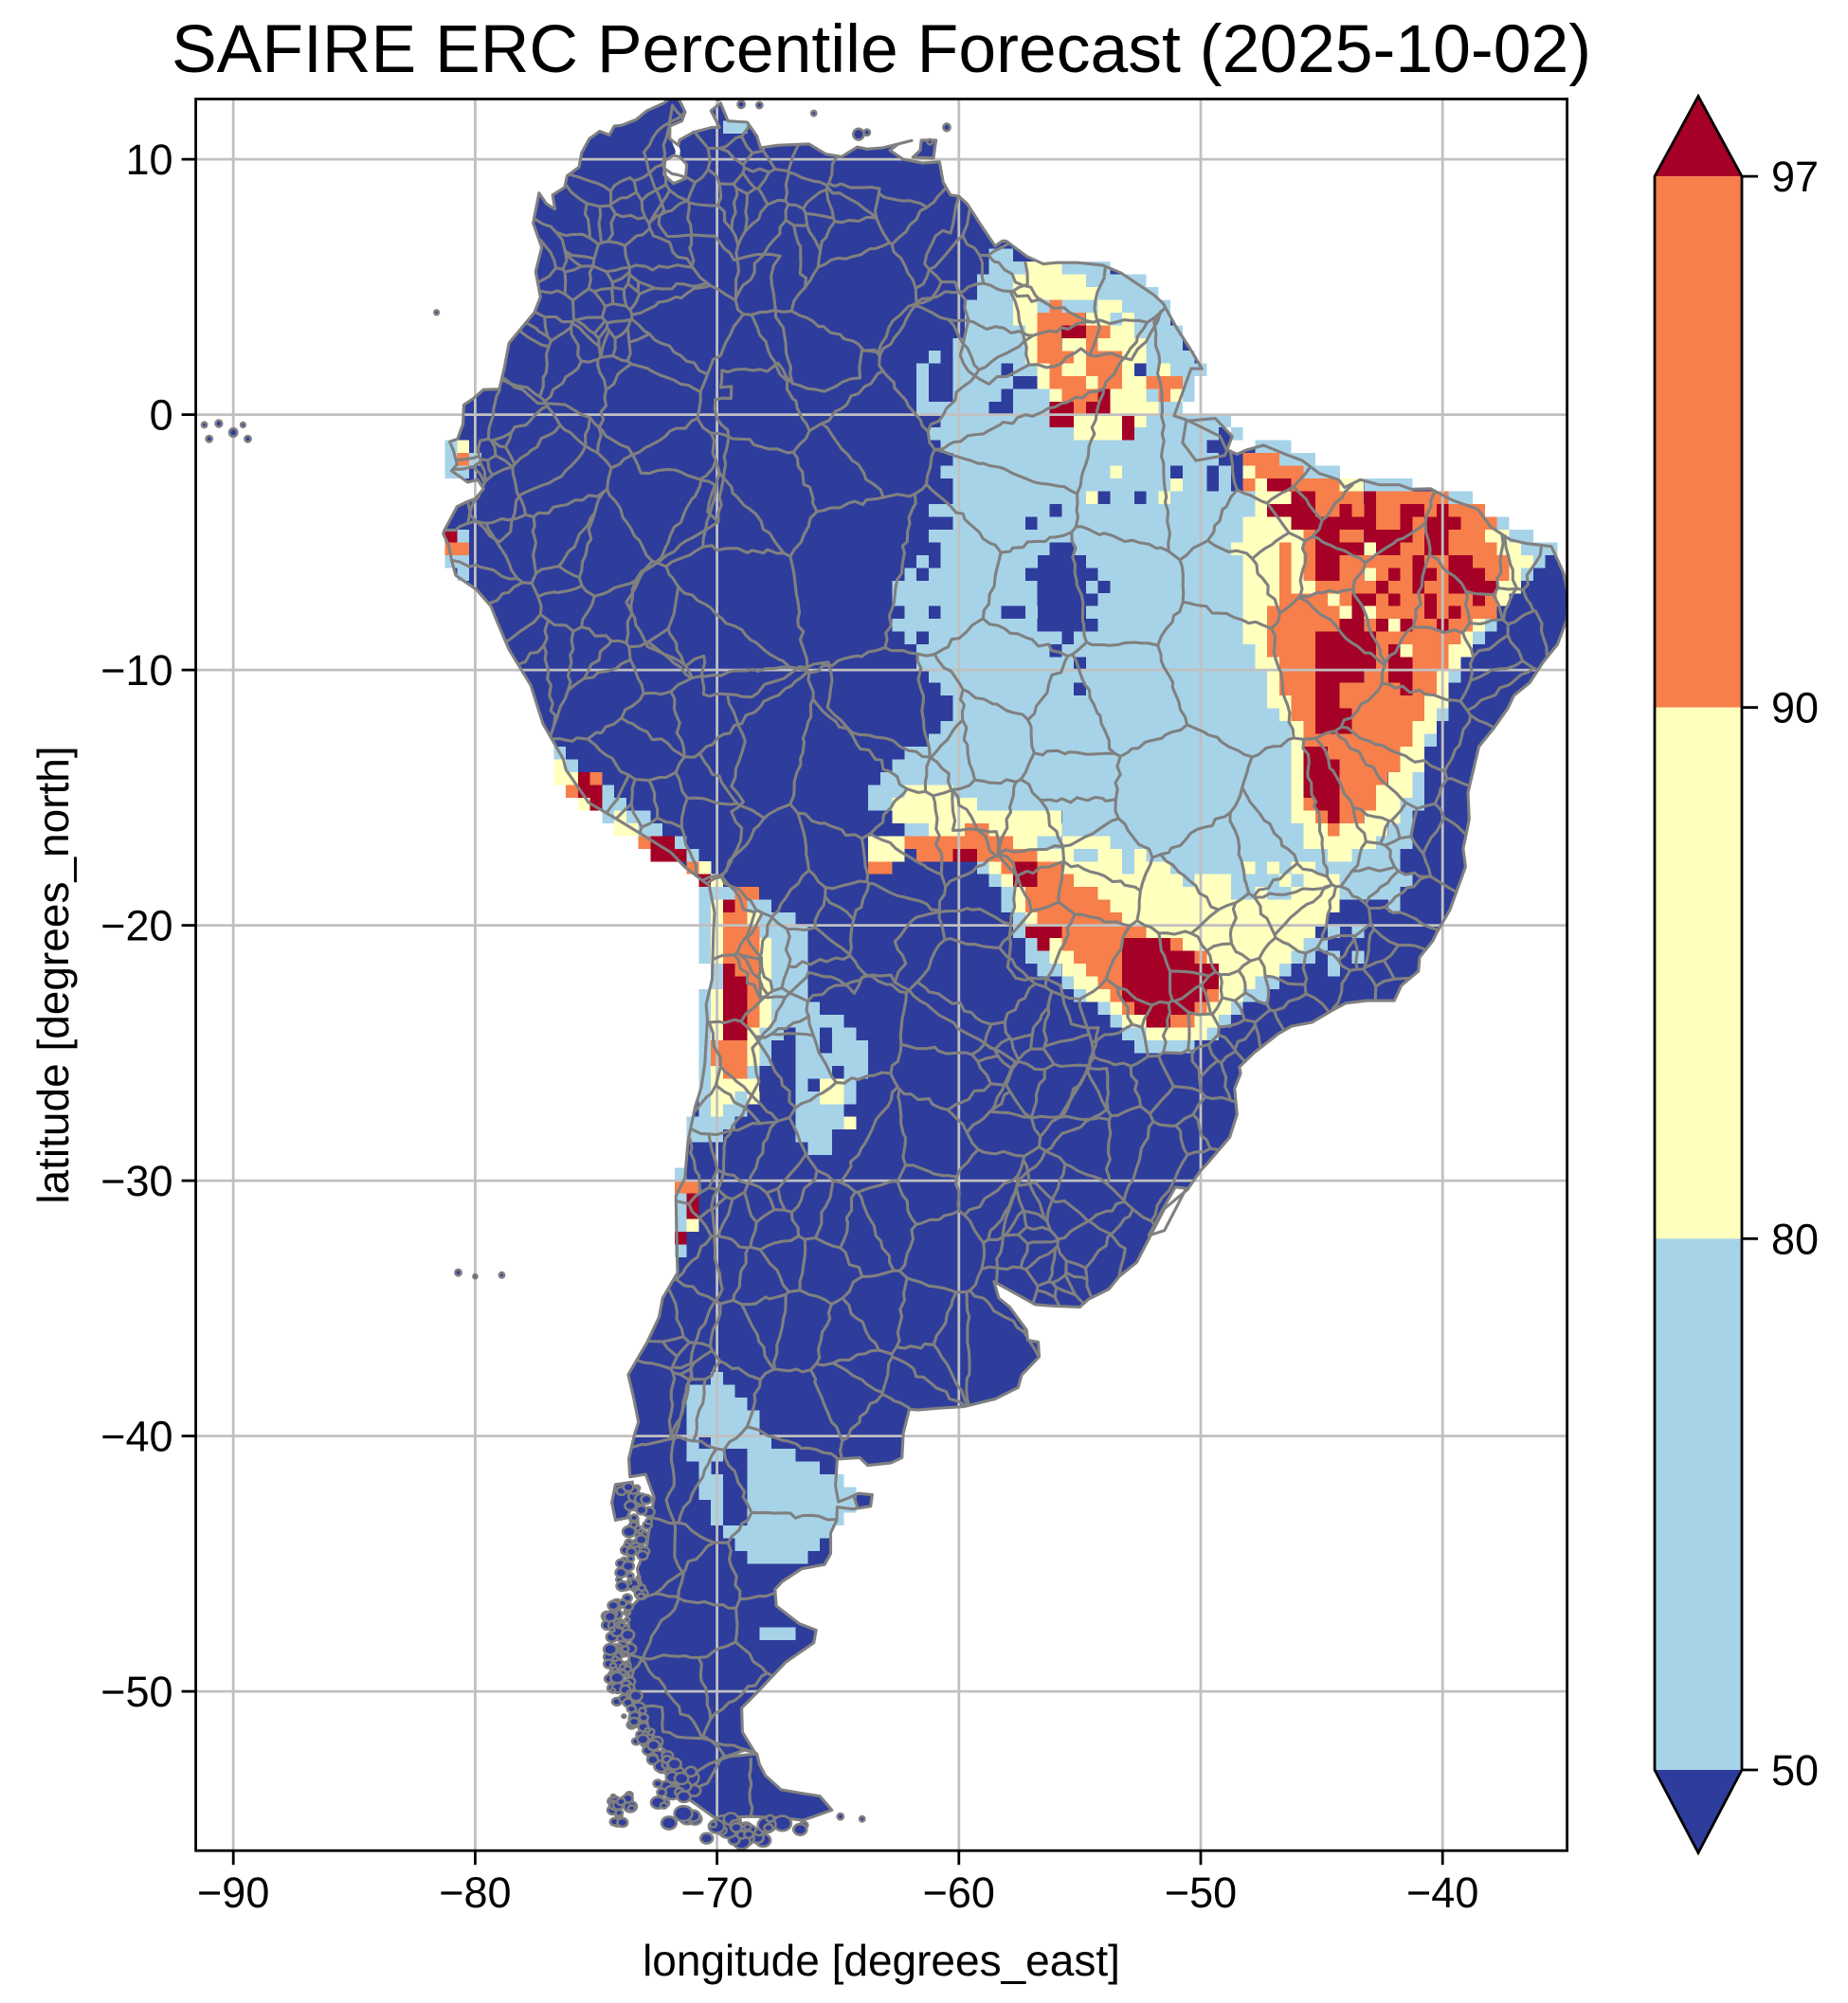 Image resolution: width=1848 pixels, height=2003 pixels. I want to click on svg-text: 80, so click(1795, 1239).